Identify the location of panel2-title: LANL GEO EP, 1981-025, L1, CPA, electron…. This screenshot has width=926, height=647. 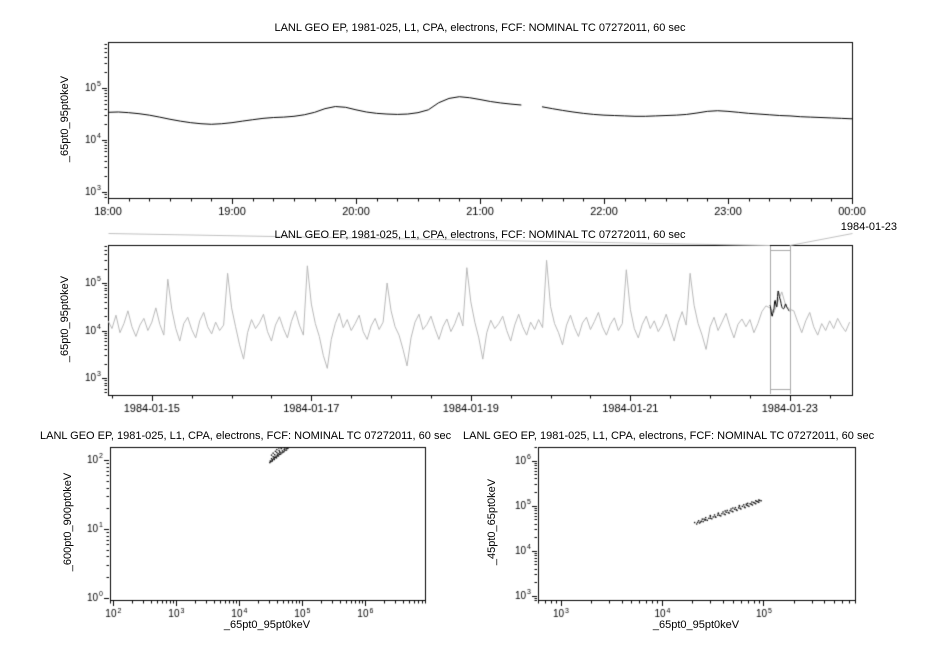
(480, 235).